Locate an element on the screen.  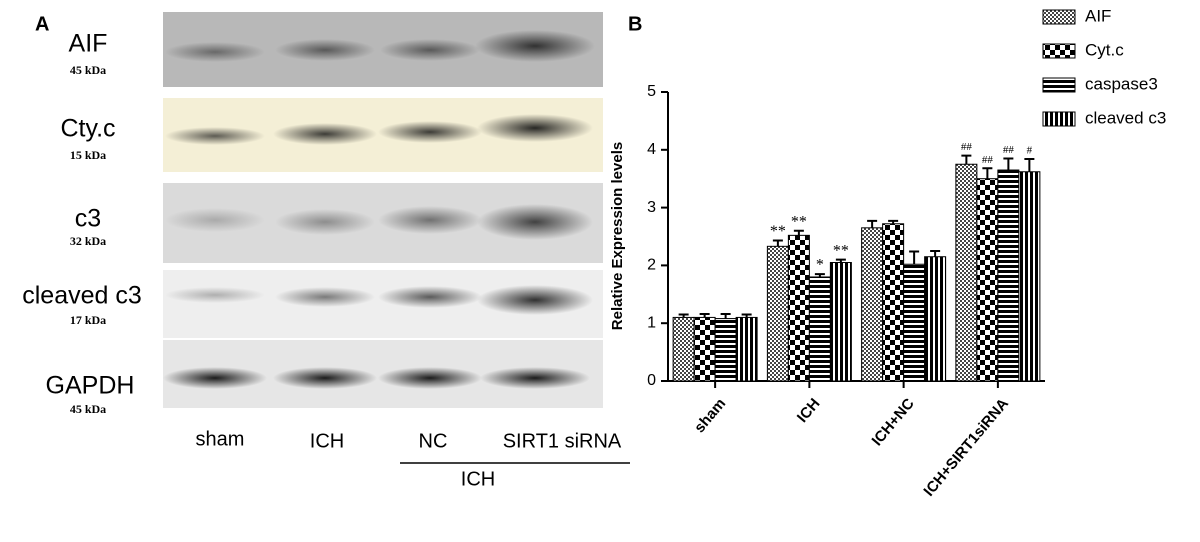
y-tick-label: 0 is located at coordinates (651, 380).